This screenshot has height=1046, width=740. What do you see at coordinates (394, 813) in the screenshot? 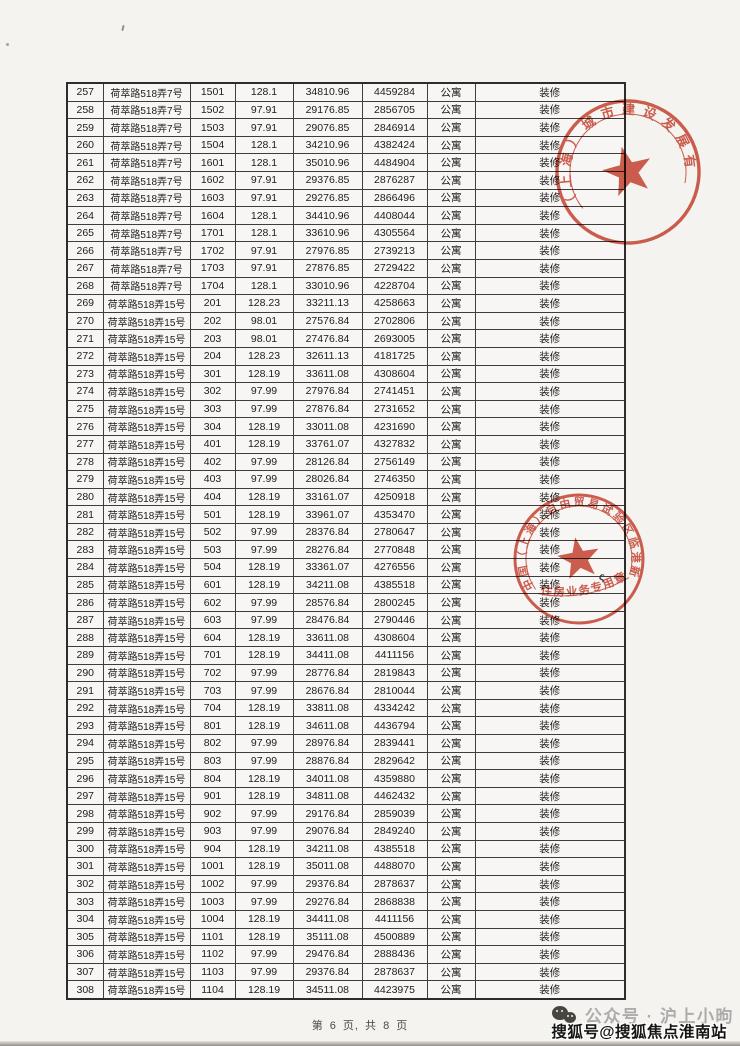
I see `table-cell: 2859039` at bounding box center [394, 813].